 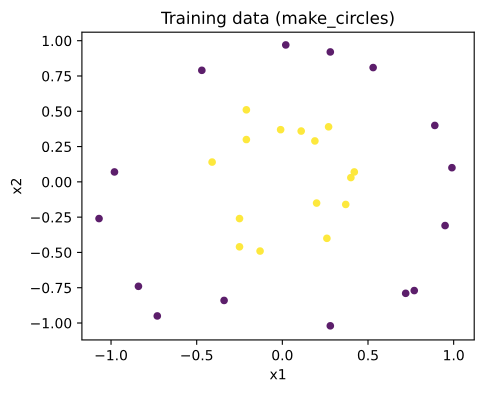 I want to click on x-tick-label: 0.0, so click(x=282, y=355).